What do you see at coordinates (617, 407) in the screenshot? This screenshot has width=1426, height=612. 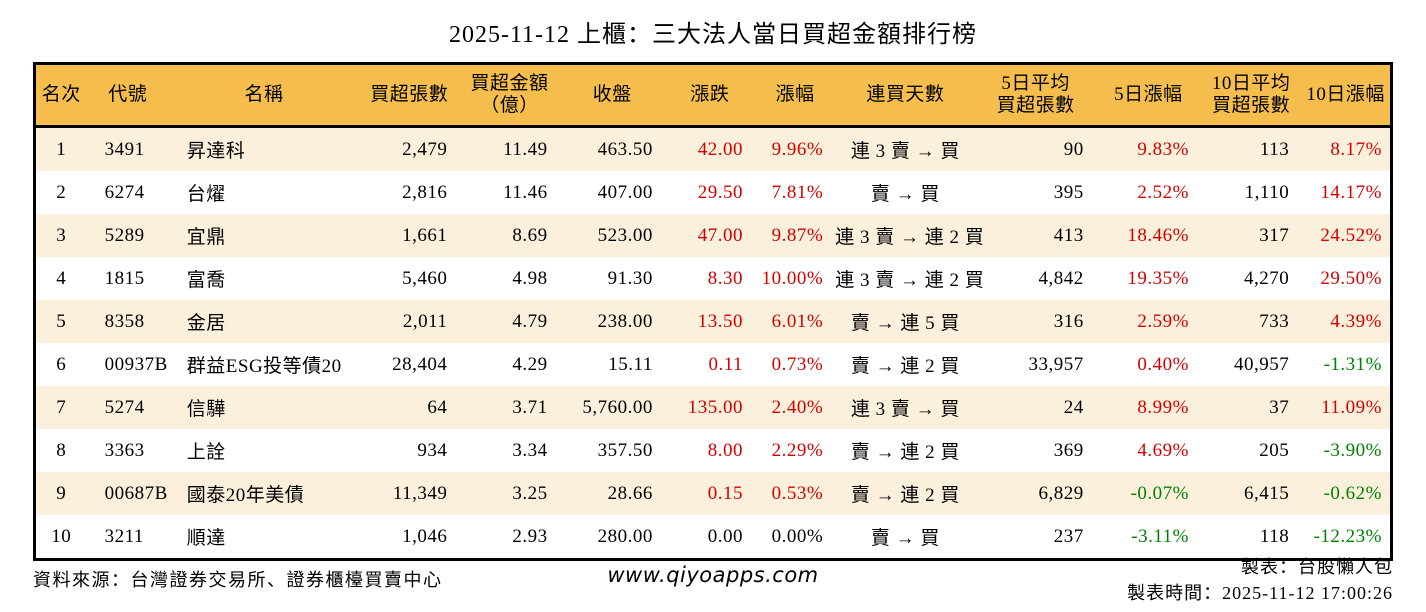 I see `cell-close: 5,760.00` at bounding box center [617, 407].